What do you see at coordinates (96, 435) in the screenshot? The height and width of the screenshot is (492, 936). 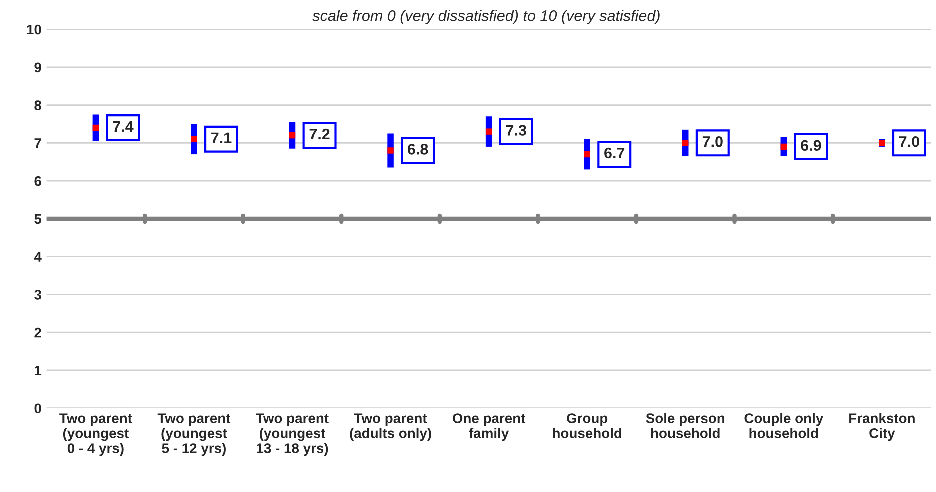 I see `x-tick-label: Two parent (youngest 0 - 4 yrs)` at bounding box center [96, 435].